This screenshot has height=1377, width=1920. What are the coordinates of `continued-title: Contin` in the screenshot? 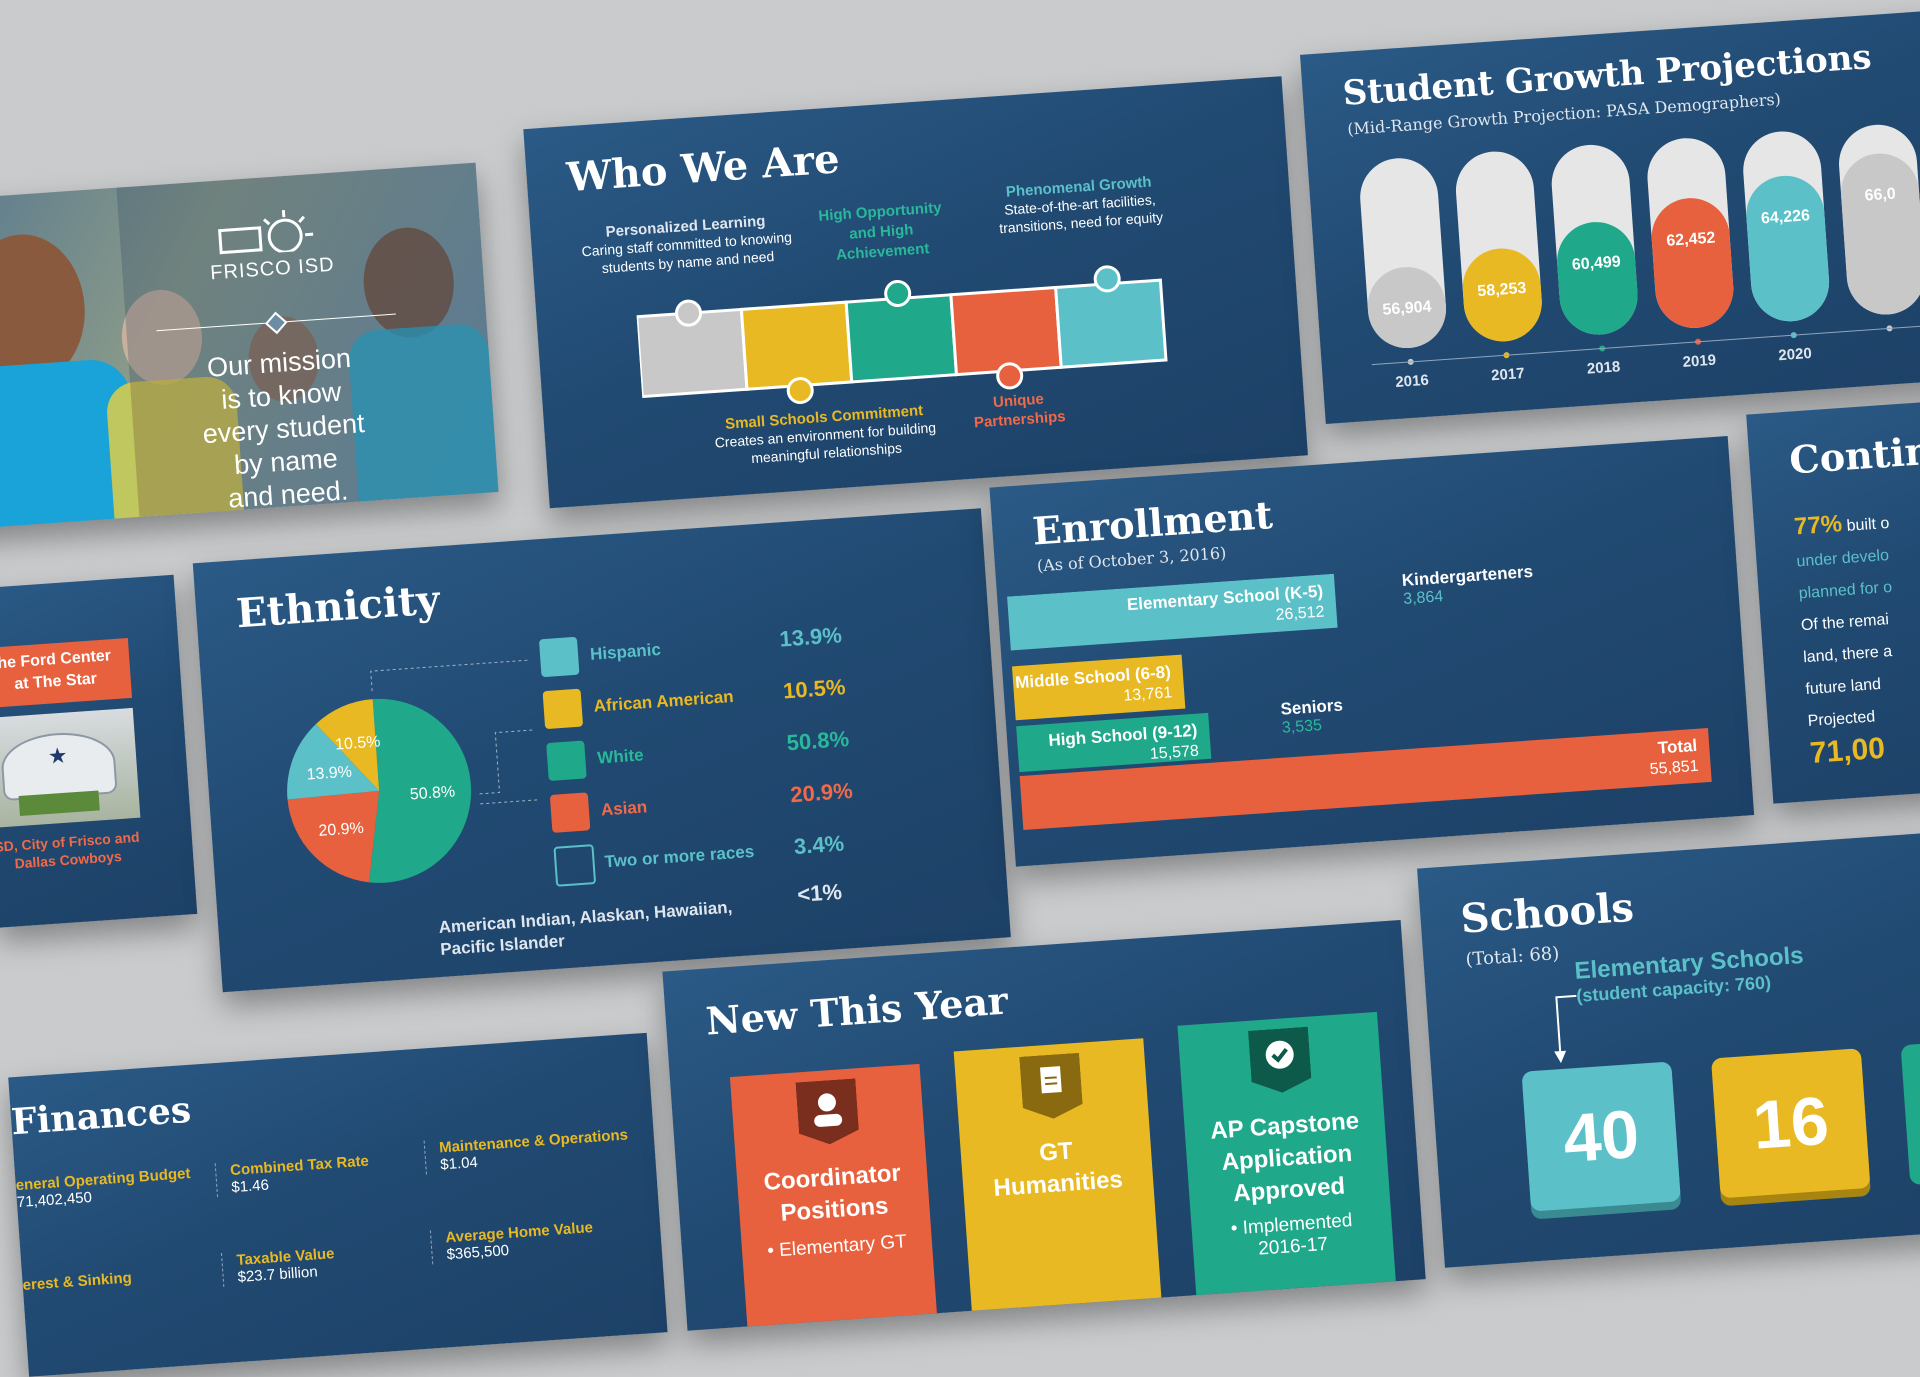 It's located at (1854, 455).